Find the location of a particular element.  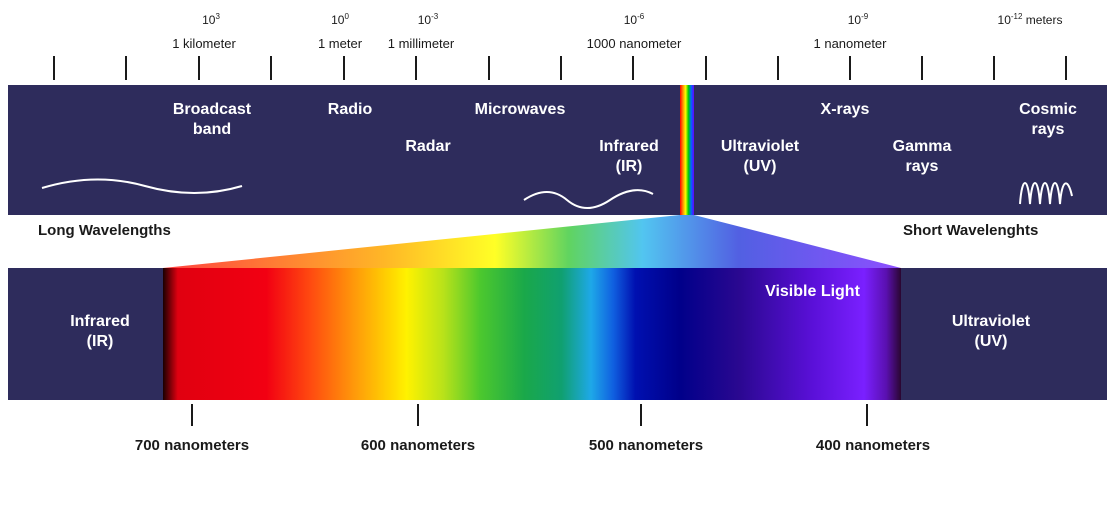

scale-name-millimeter: 1 millimeter is located at coordinates (421, 43).